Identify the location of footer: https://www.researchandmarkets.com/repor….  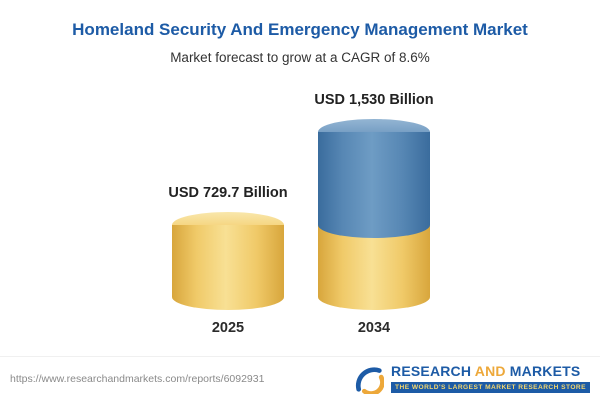
(300, 378).